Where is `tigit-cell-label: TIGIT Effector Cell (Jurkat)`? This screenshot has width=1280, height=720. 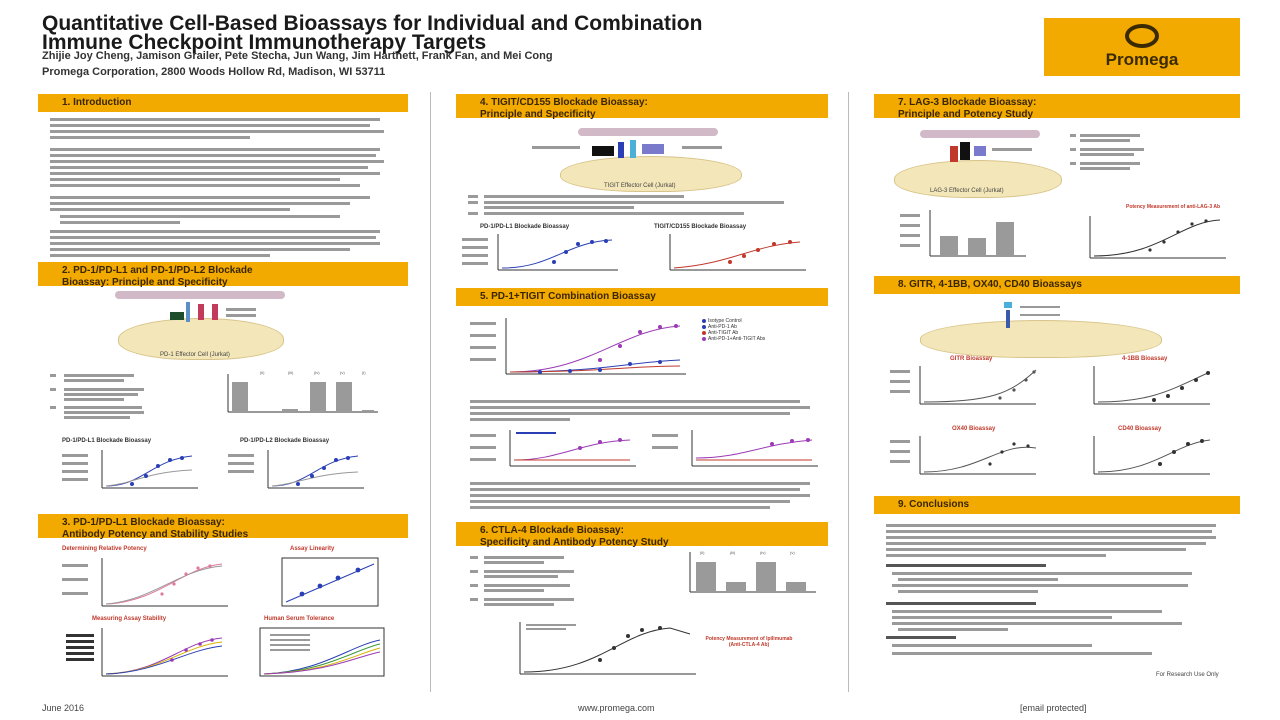
tigit-cell-label: TIGIT Effector Cell (Jurkat) is located at coordinates (640, 186).